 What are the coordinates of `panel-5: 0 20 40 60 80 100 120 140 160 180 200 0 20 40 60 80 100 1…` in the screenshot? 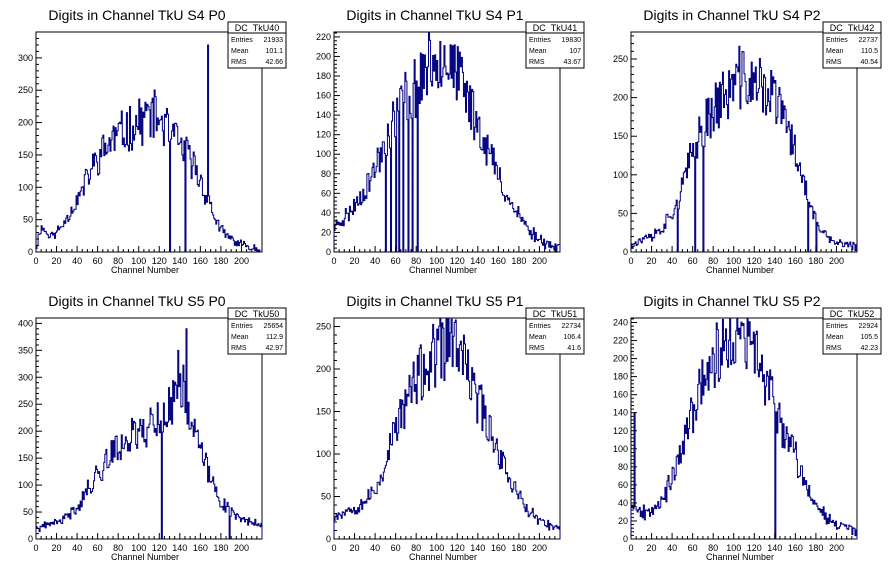 It's located at (747, 427).